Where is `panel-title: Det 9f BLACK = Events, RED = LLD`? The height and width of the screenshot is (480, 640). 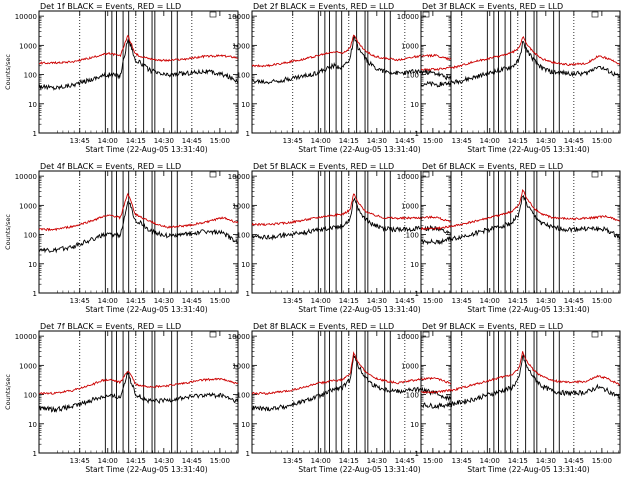 panel-title: Det 9f BLACK = Events, RED = LLD is located at coordinates (492, 326).